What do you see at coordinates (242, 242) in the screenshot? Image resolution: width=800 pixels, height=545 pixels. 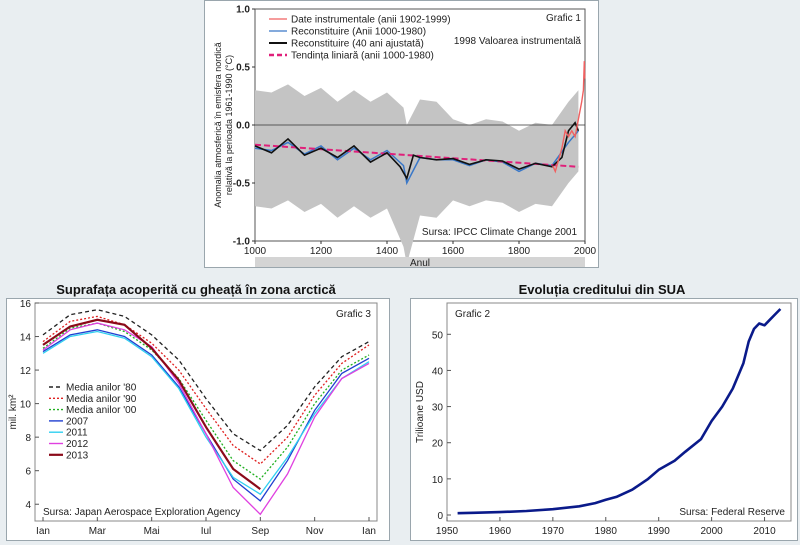 I see `y-tick-label: -1.0` at bounding box center [242, 242].